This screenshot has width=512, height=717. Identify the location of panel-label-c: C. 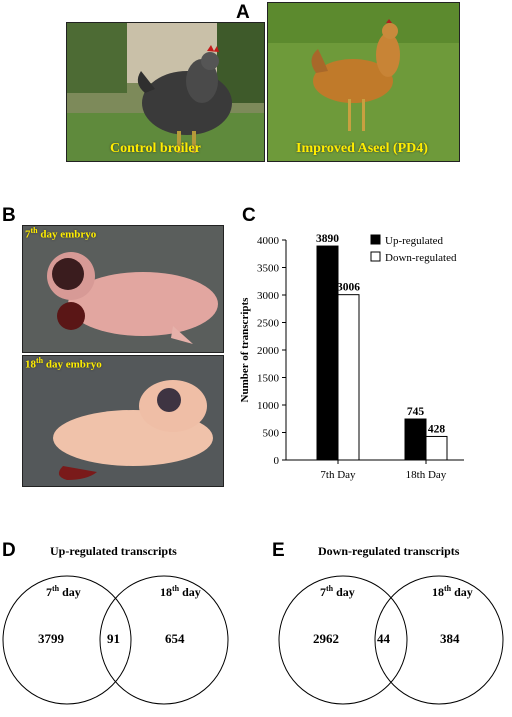
(249, 215).